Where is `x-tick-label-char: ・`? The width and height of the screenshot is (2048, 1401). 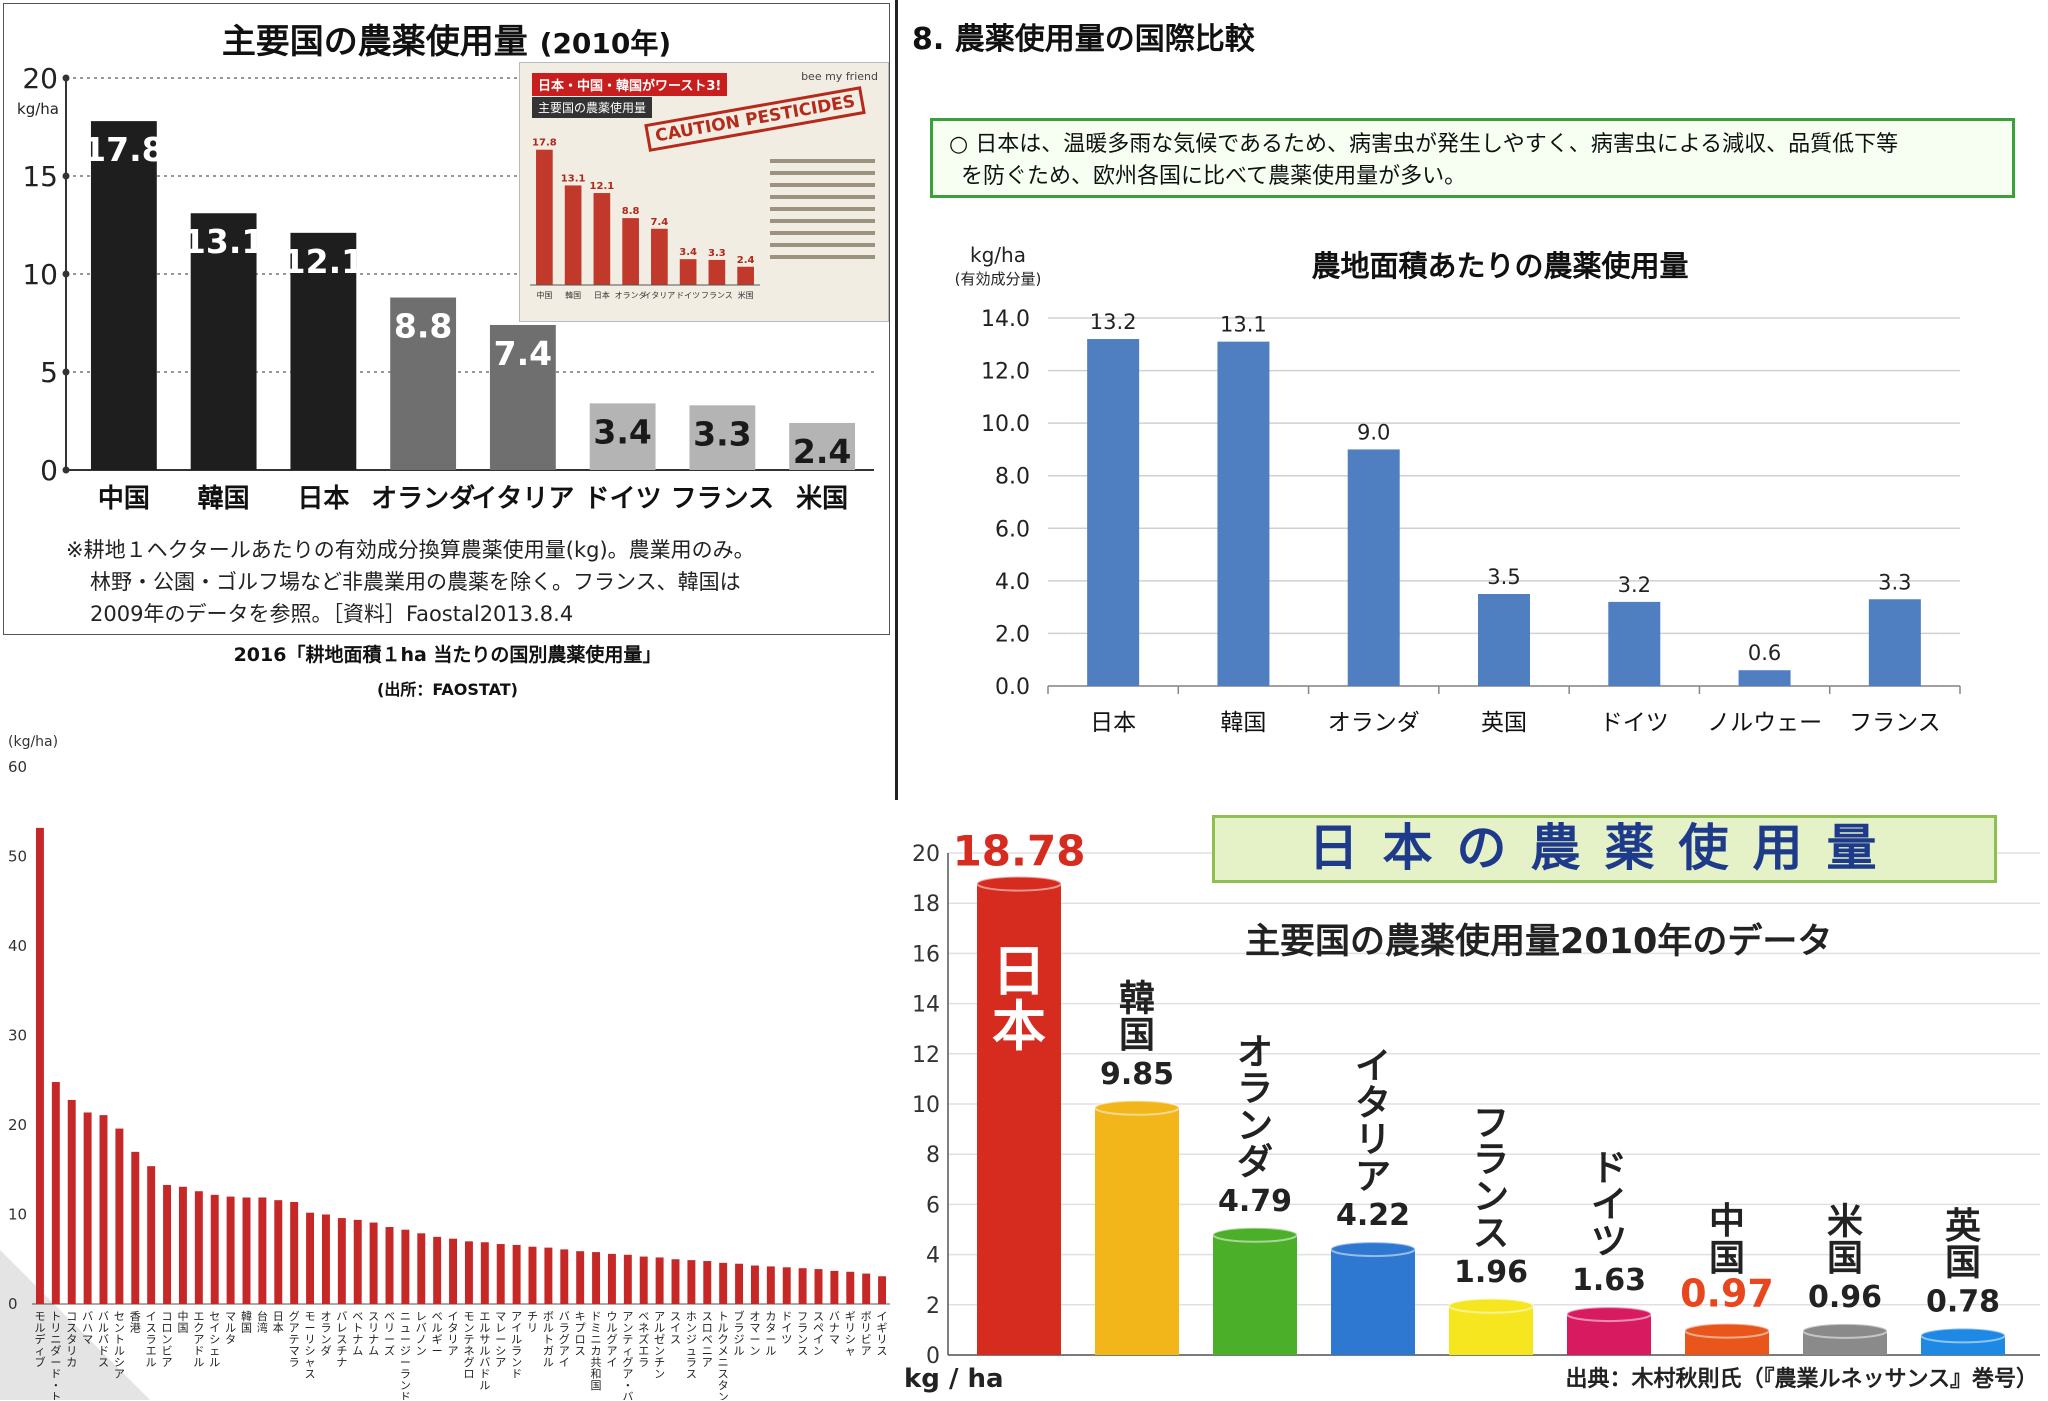
x-tick-label-char: ・ is located at coordinates (55, 1385).